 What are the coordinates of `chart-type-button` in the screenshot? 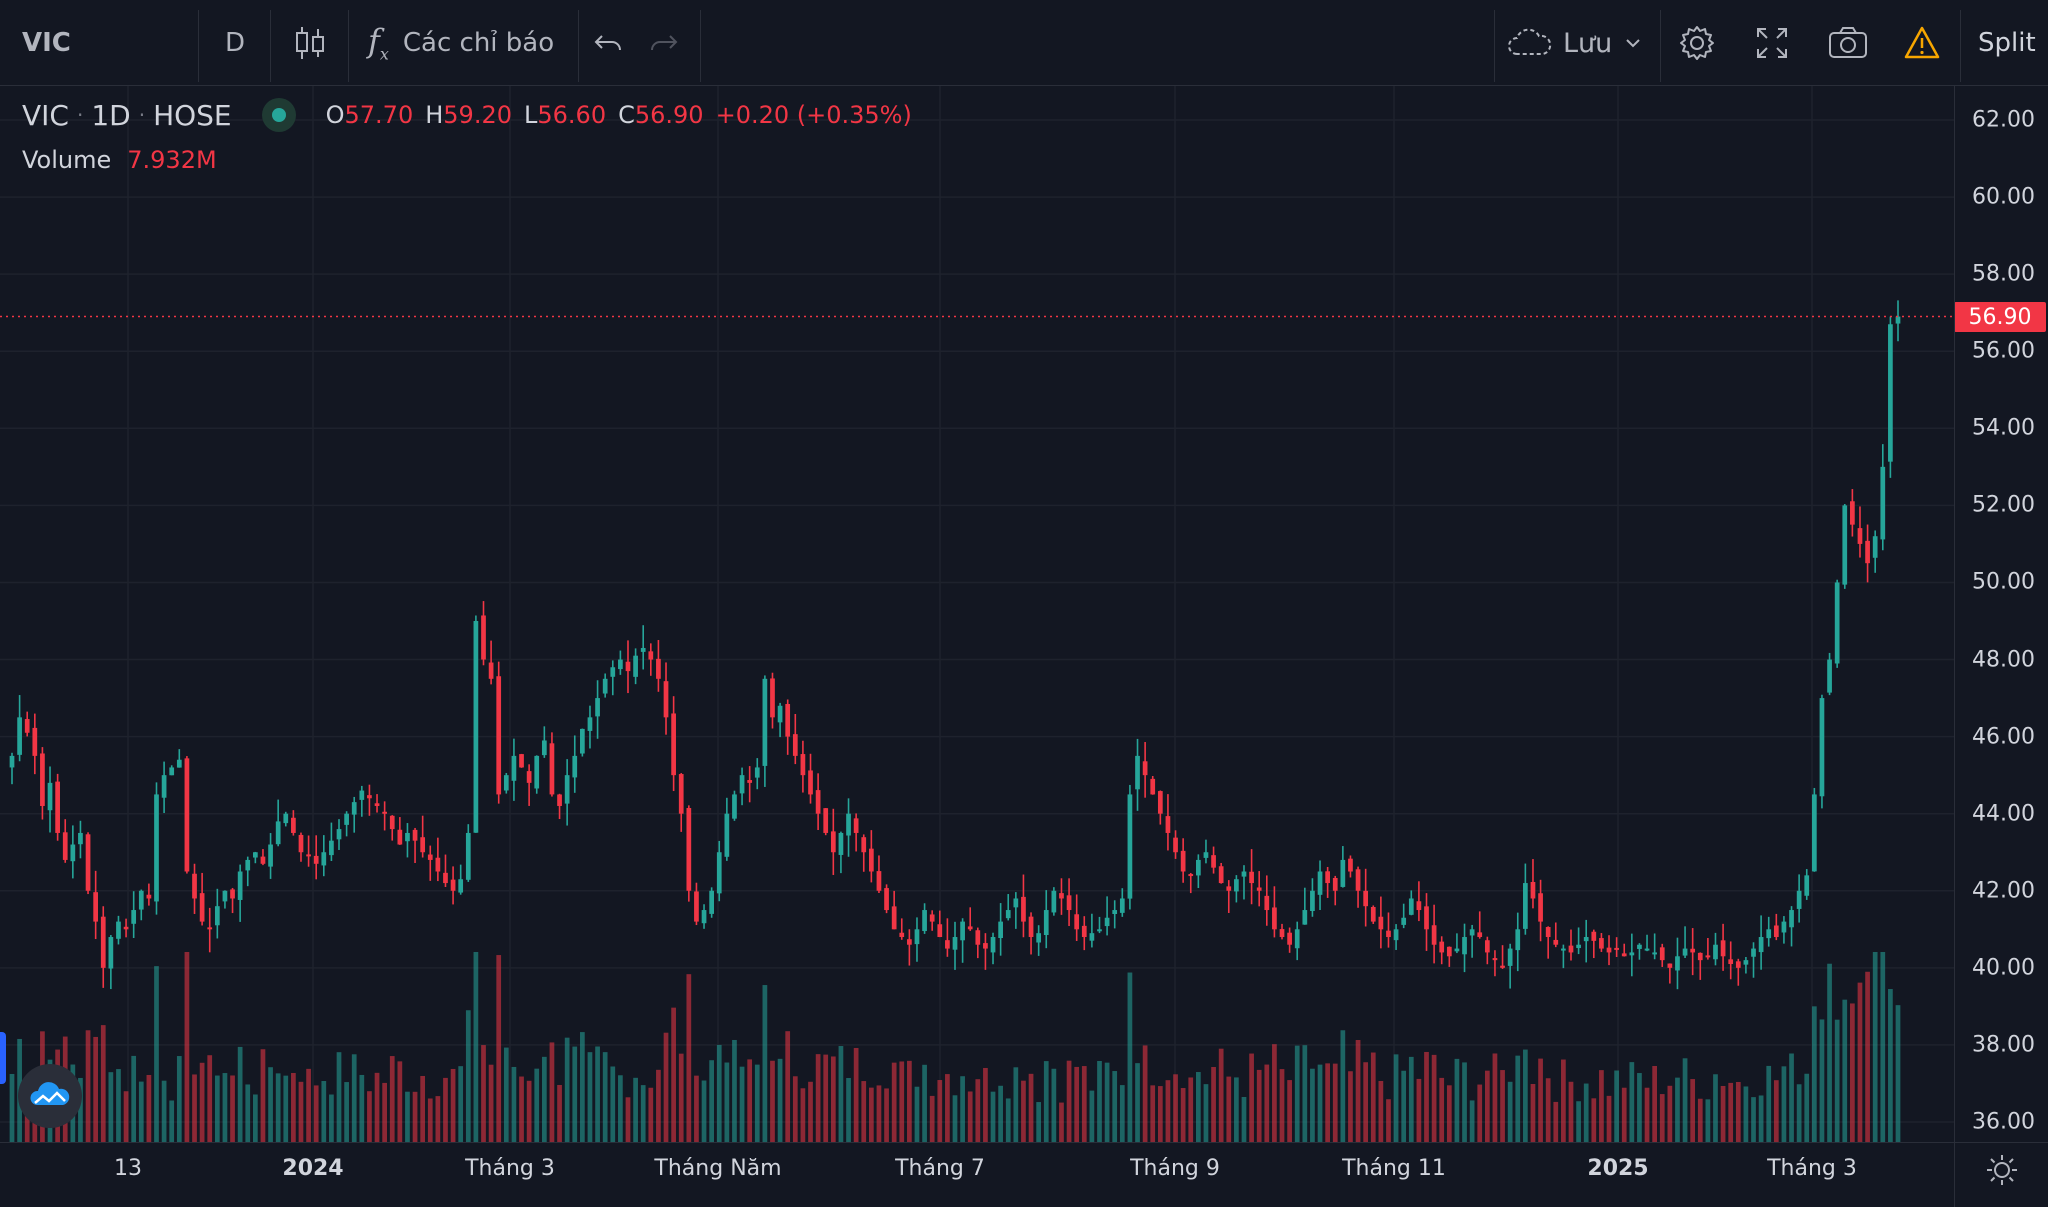 It's located at (310, 43).